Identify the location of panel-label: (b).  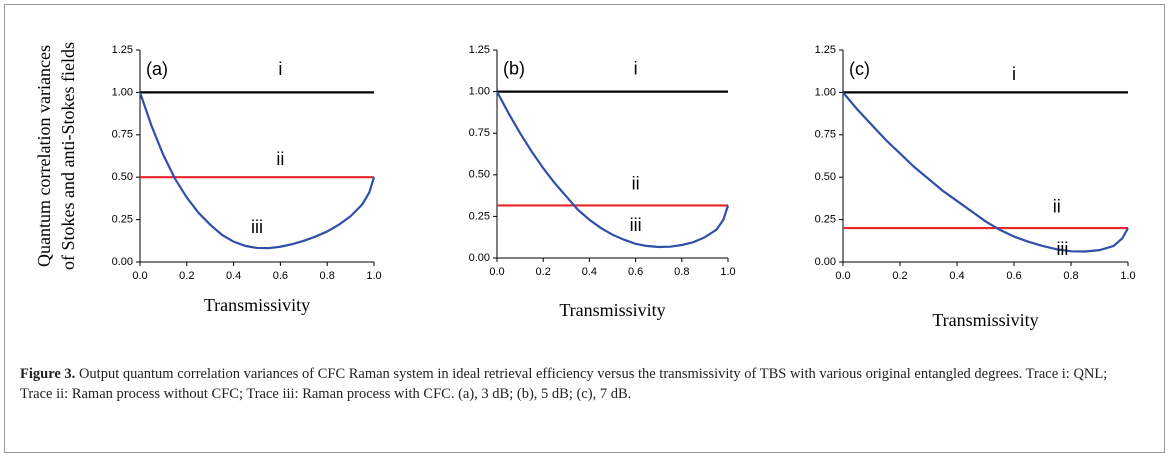
(514, 69).